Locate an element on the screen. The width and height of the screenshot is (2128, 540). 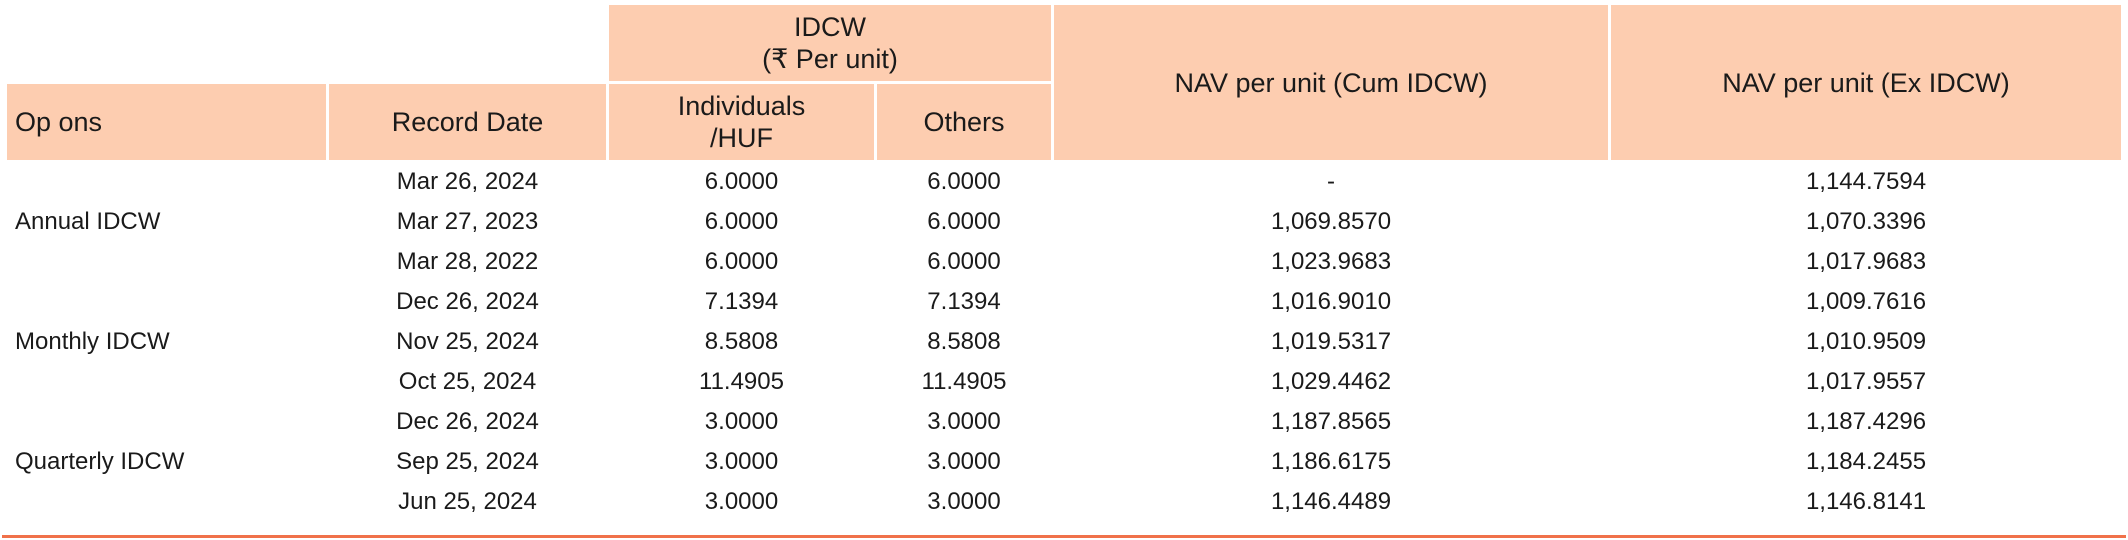
option-name: Annual IDCW is located at coordinates (88, 221).